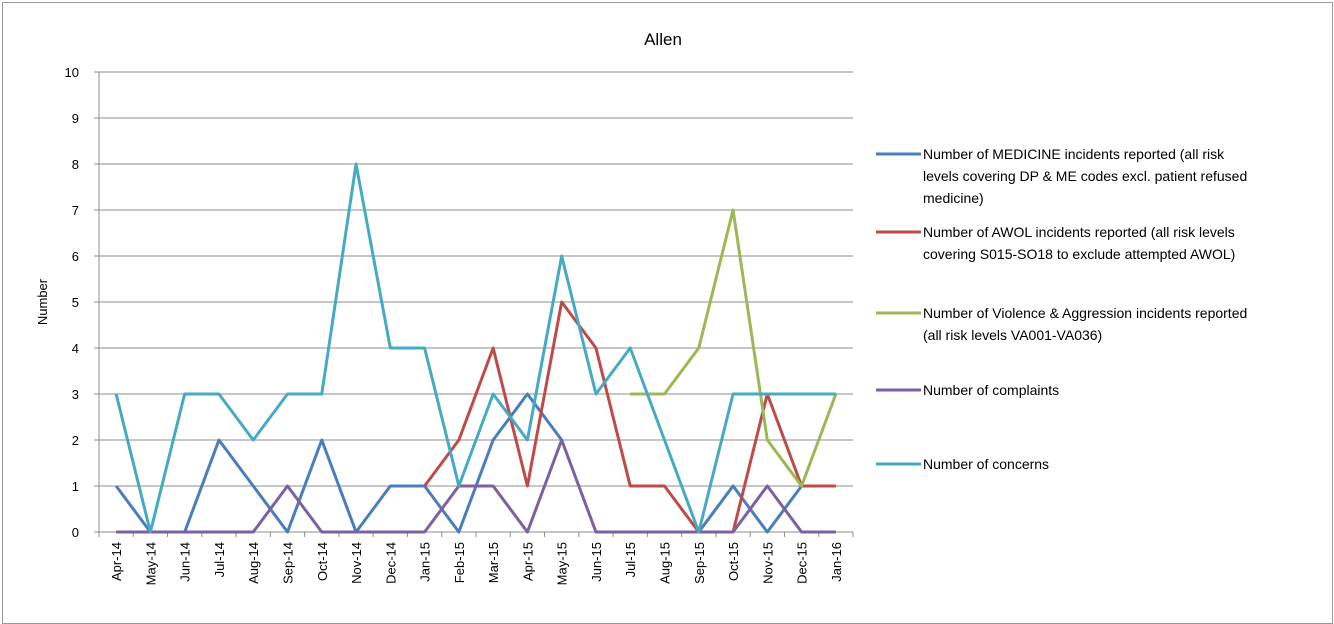 This screenshot has width=1334, height=624. I want to click on y-tick-label: 3, so click(75, 394).